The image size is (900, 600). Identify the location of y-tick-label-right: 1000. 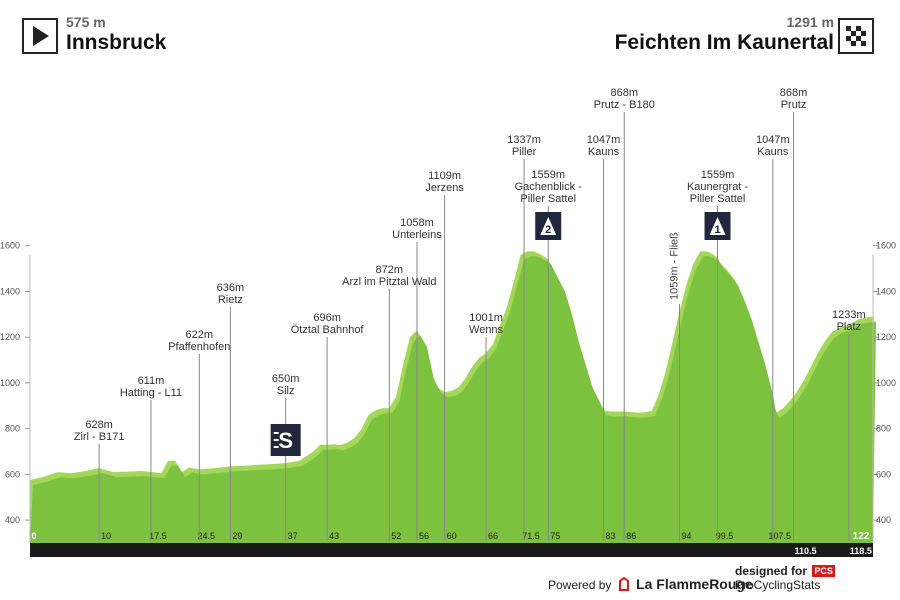
(886, 383).